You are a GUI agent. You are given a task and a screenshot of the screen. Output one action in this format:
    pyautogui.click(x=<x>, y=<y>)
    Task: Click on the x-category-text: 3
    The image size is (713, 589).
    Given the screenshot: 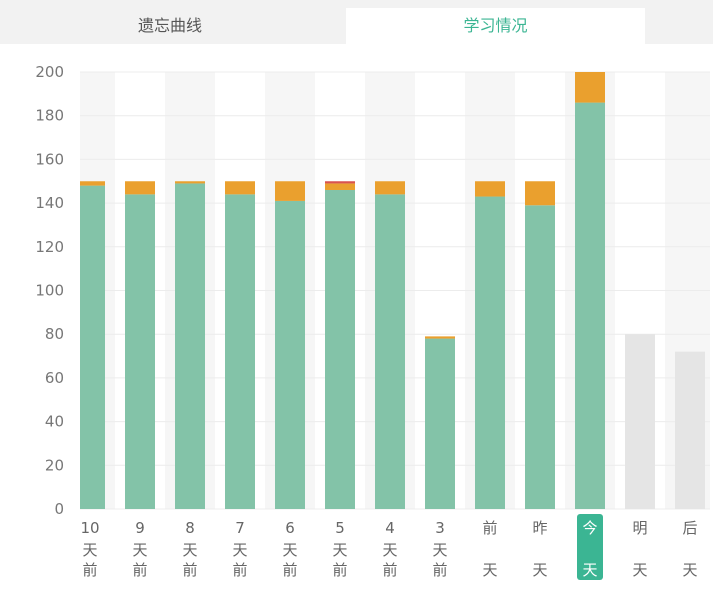 What is the action you would take?
    pyautogui.click(x=440, y=528)
    